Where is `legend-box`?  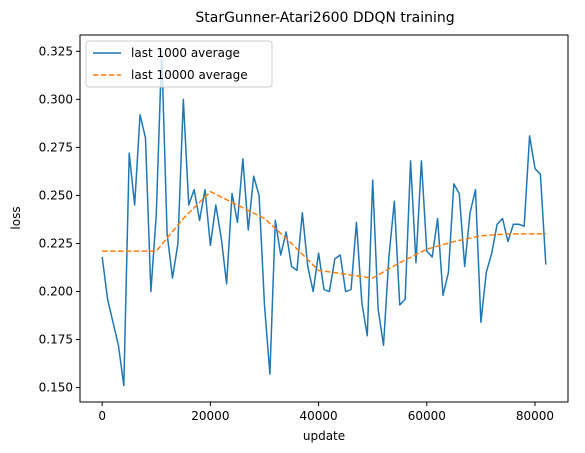
legend-box is located at coordinates (179, 64).